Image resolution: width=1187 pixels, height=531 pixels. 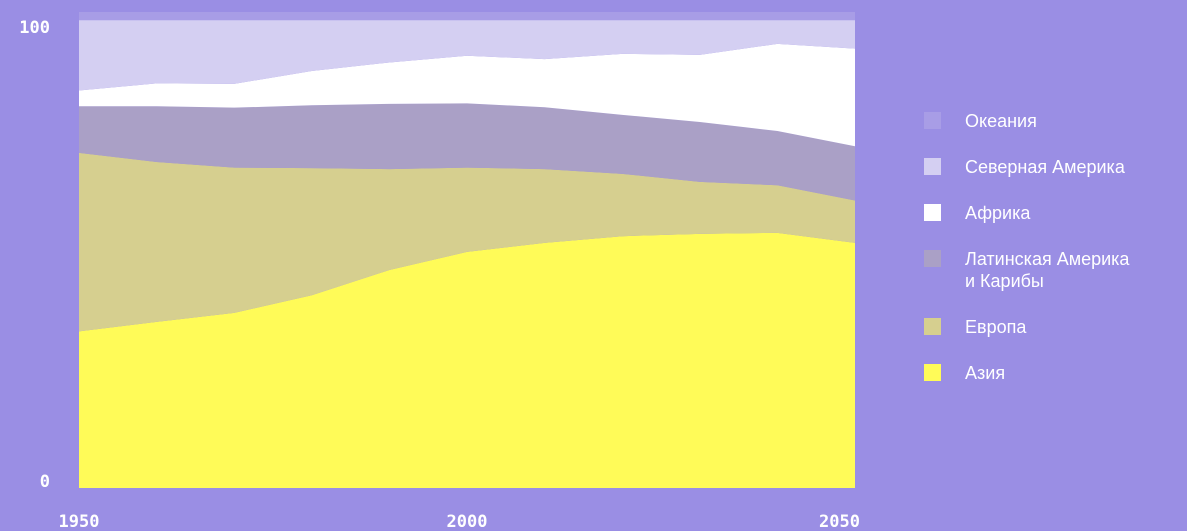 I want to click on y-tick-label: 100, so click(x=34, y=28).